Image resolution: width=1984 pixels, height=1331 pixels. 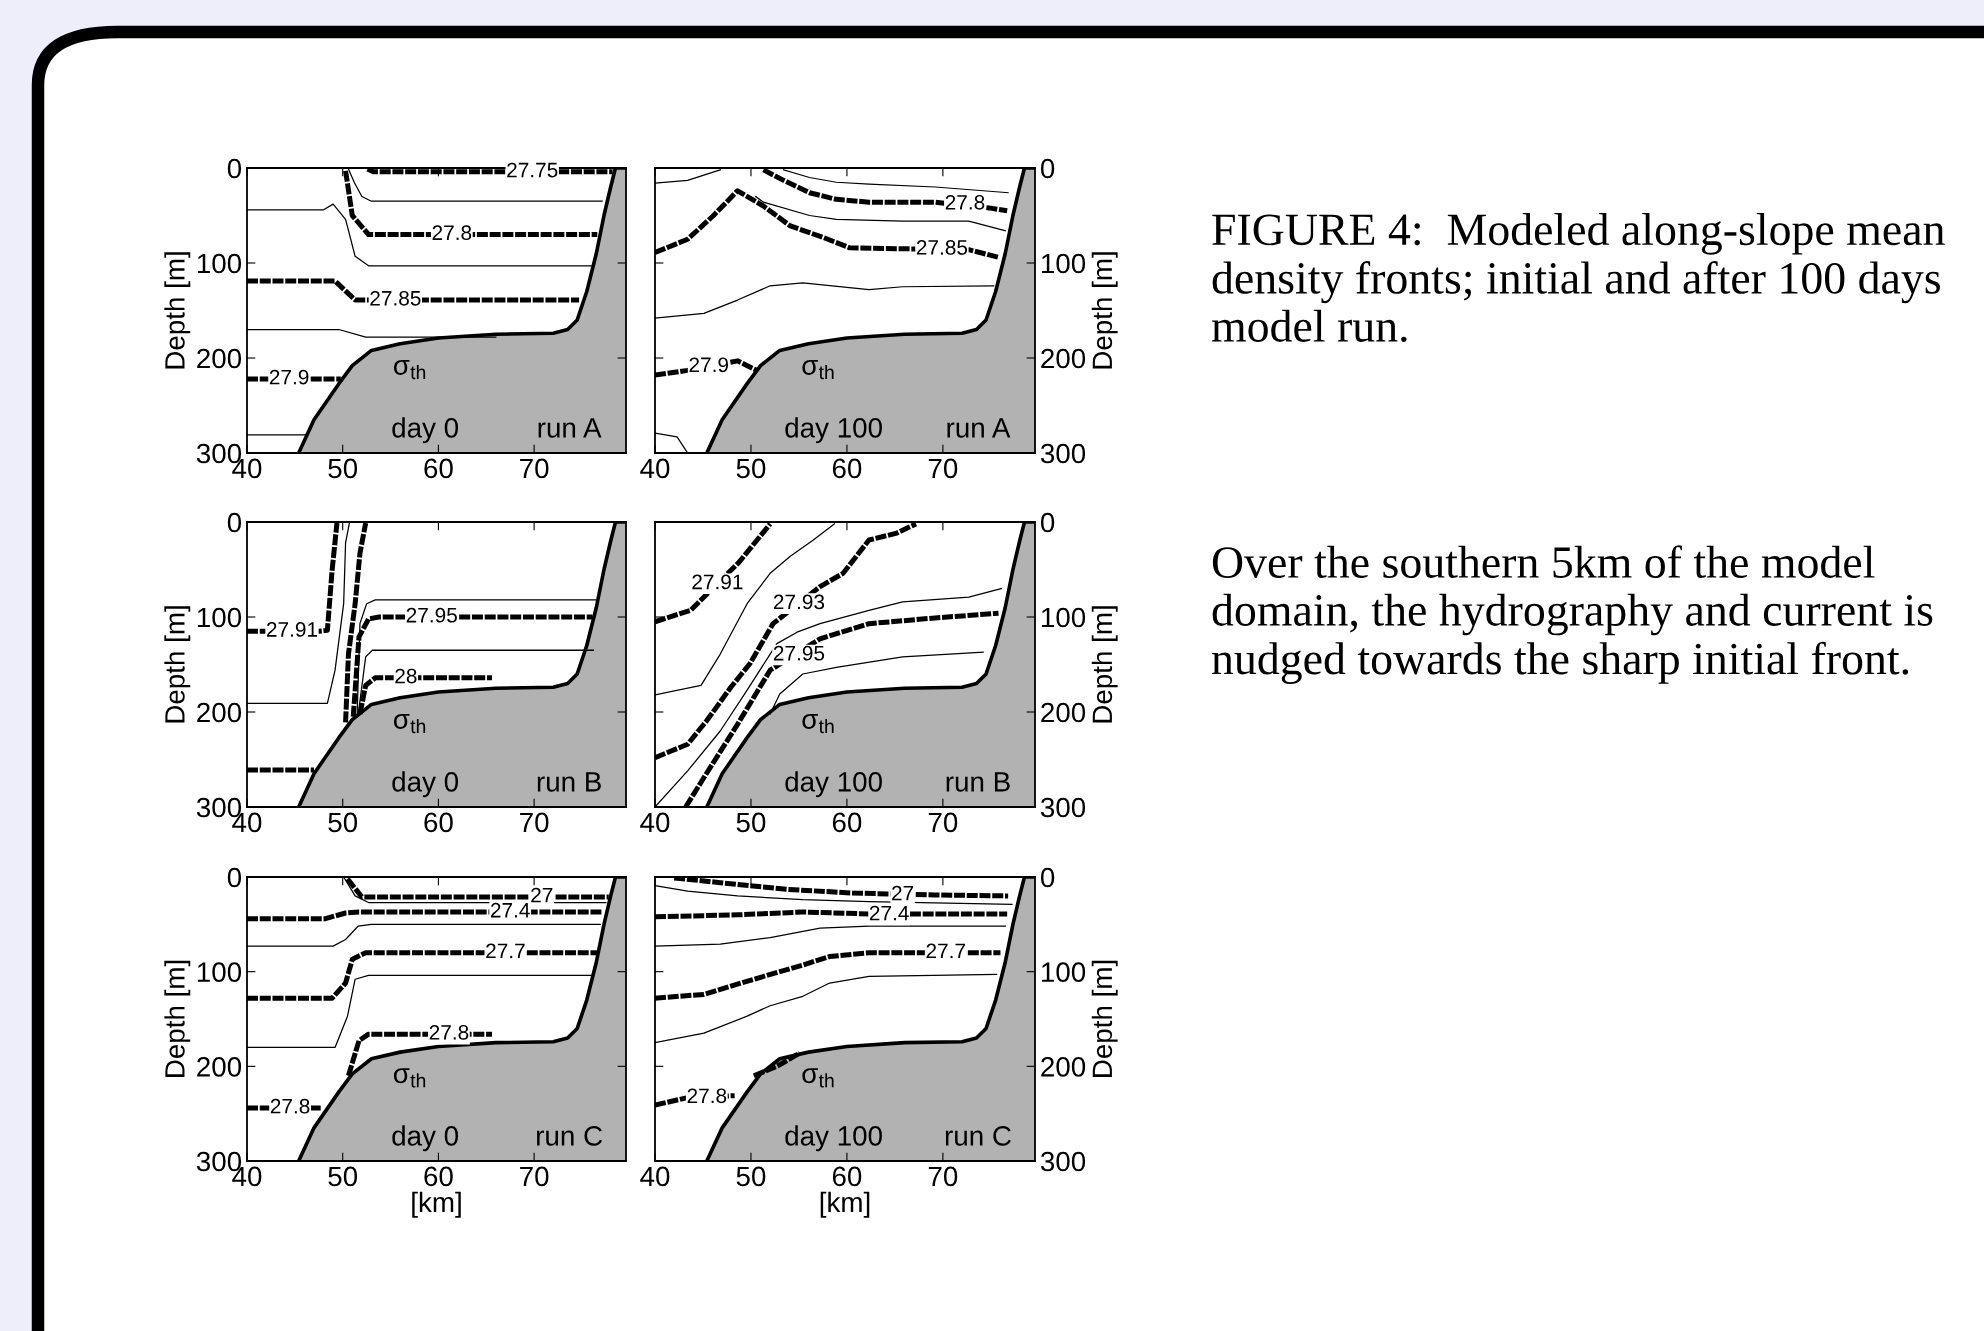 What do you see at coordinates (1572, 614) in the screenshot?
I see `text: Over the southern 5km of the model domain, the hydrography and current is nudged towards the sharp initial front.` at bounding box center [1572, 614].